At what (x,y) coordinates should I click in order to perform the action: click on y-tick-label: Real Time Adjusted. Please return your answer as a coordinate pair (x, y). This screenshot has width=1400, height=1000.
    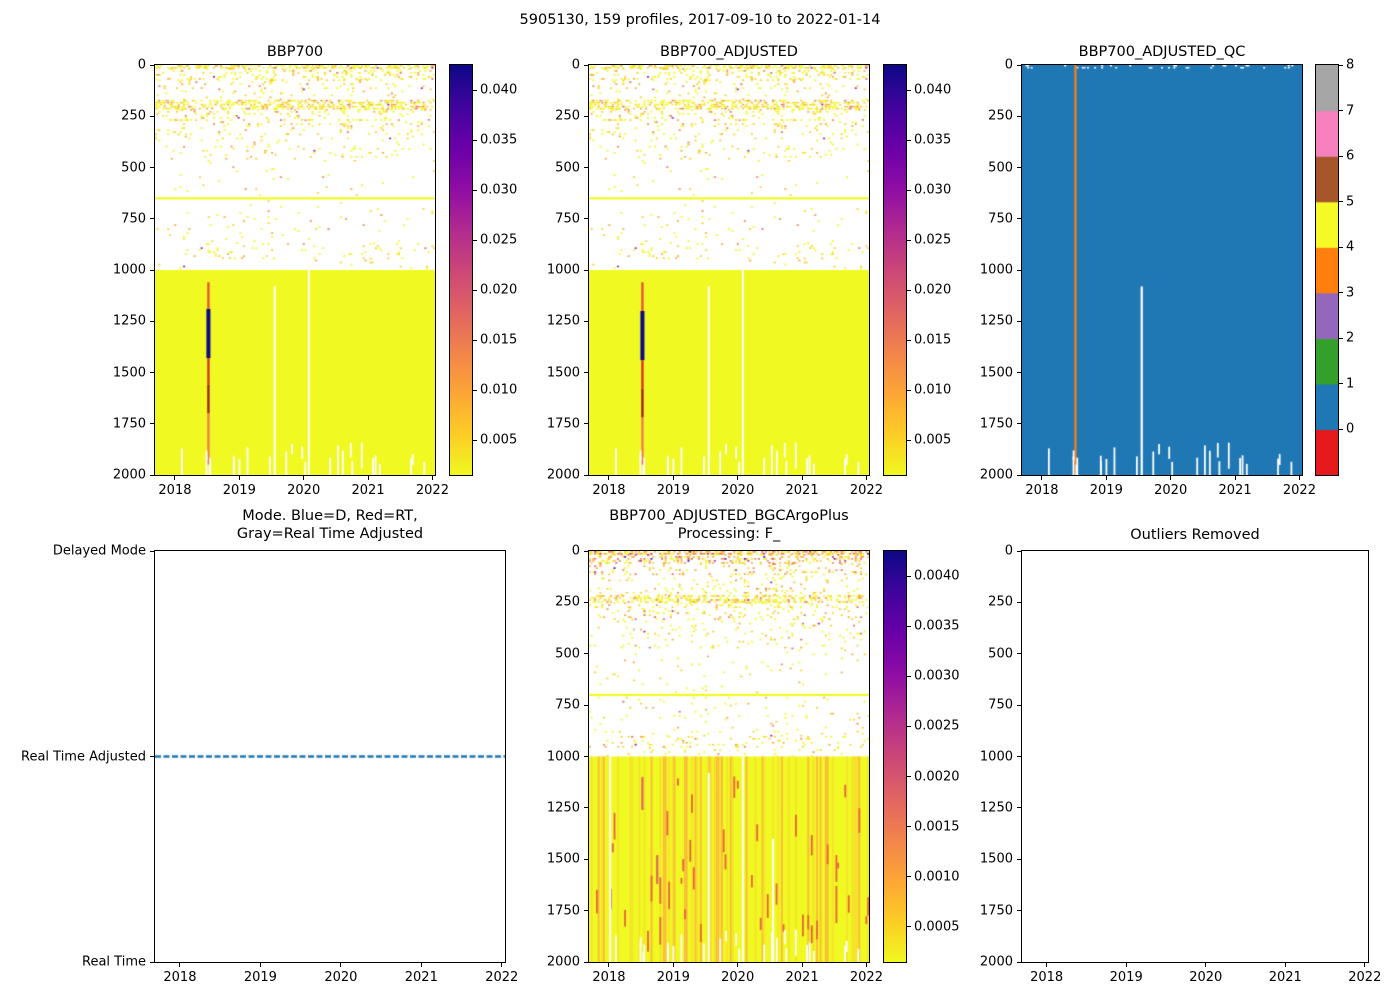
    Looking at the image, I should click on (83, 756).